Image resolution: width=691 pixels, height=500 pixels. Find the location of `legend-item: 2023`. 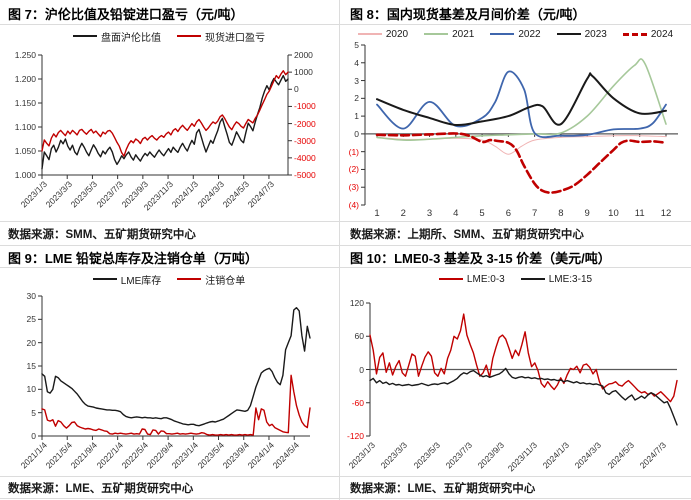

legend-item: 2023 is located at coordinates (581, 34).